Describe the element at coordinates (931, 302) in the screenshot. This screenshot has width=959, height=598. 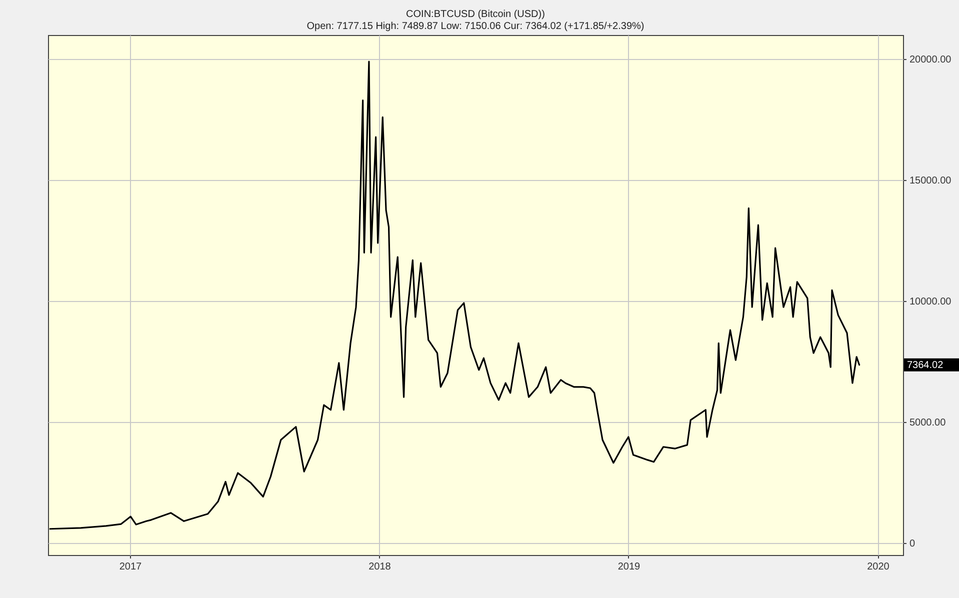
I see `y-tick-label: 10000.00` at that location.